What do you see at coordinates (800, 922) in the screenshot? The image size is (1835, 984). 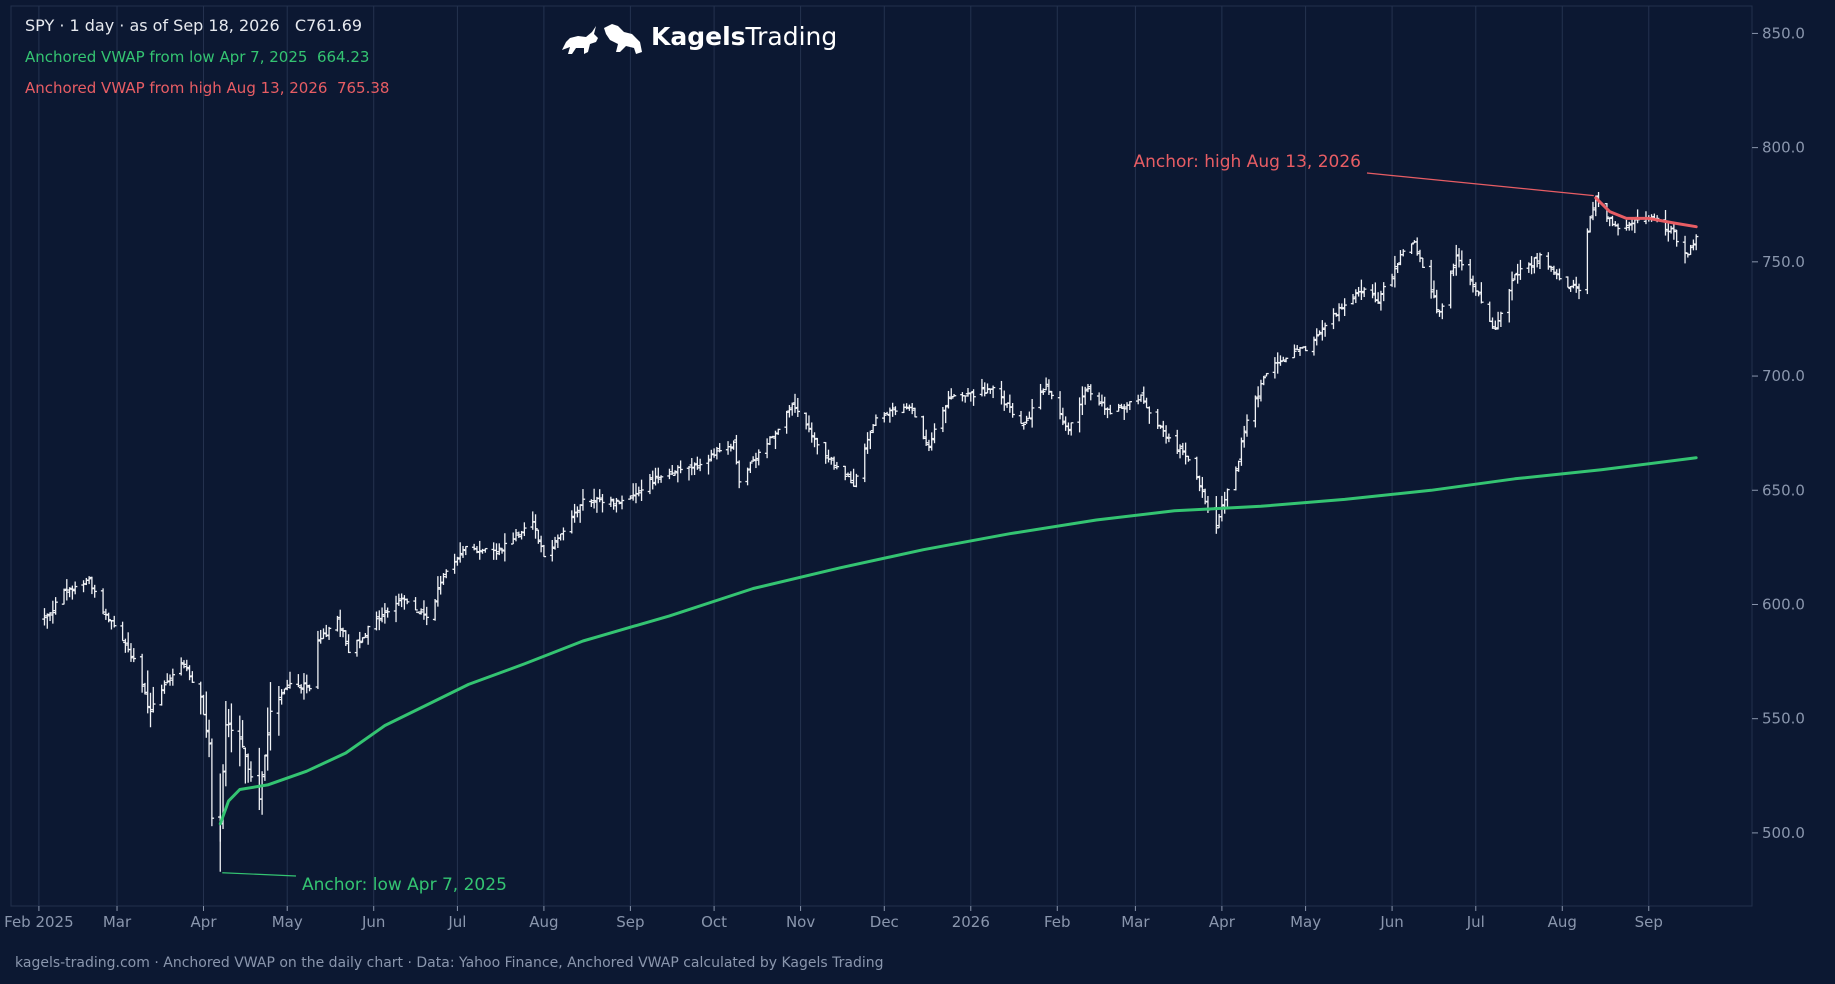 I see `x-tick-label: Nov` at bounding box center [800, 922].